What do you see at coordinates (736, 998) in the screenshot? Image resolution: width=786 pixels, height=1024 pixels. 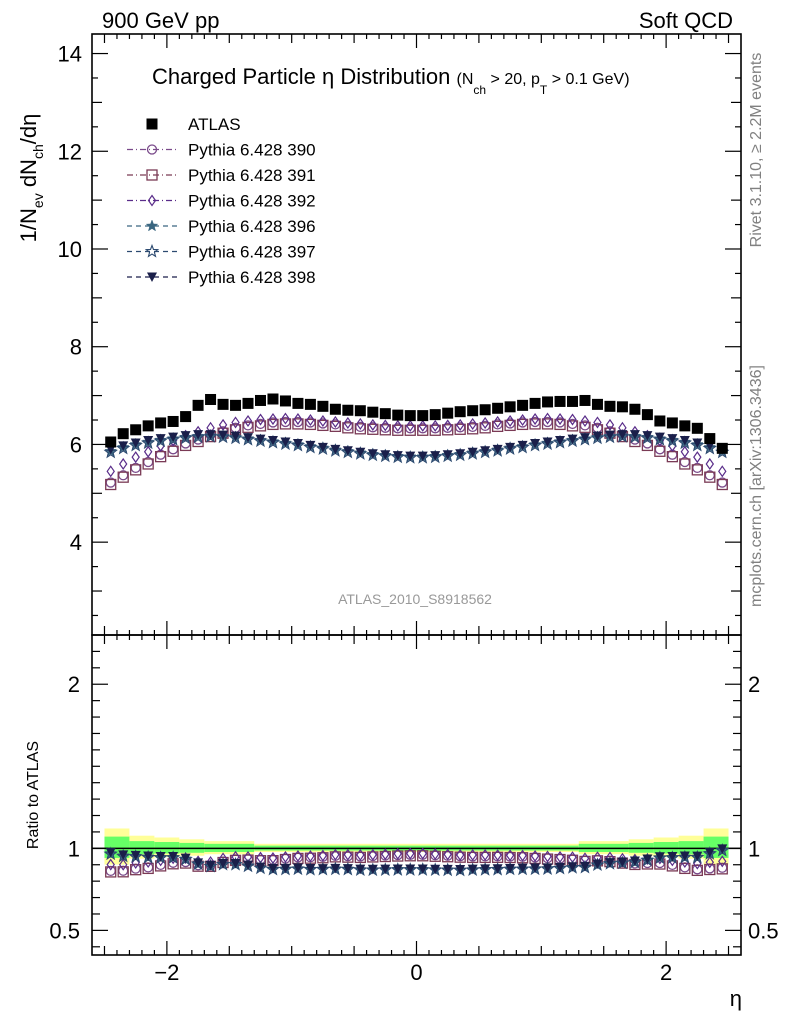 I see `x-axis-label: η` at bounding box center [736, 998].